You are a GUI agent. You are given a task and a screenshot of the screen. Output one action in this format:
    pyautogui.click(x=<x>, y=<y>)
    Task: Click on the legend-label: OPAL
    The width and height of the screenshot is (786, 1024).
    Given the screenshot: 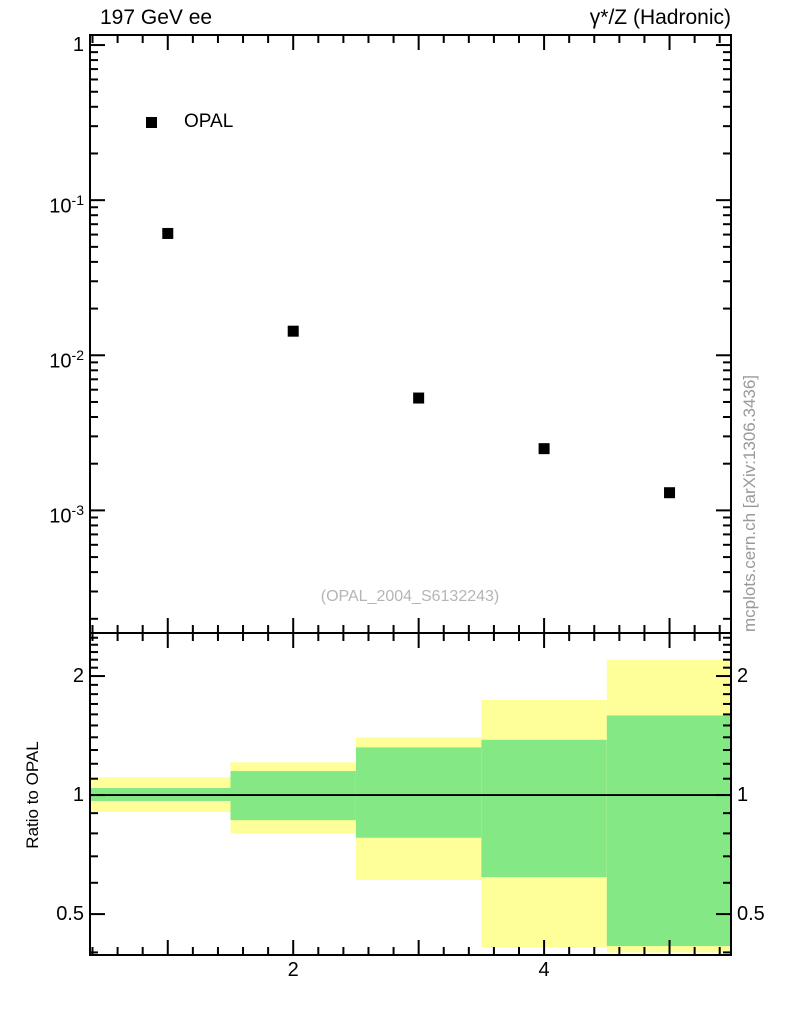 What is the action you would take?
    pyautogui.click(x=209, y=121)
    